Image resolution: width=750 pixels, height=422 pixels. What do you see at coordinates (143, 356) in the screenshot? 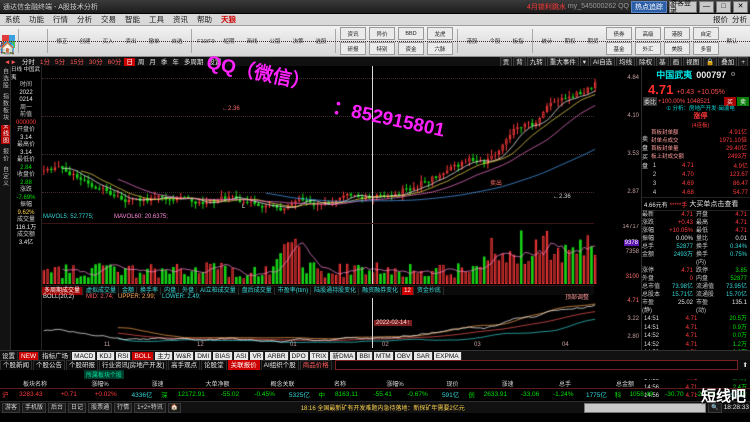
I see `indicator-boll: BOLL` at bounding box center [143, 356].